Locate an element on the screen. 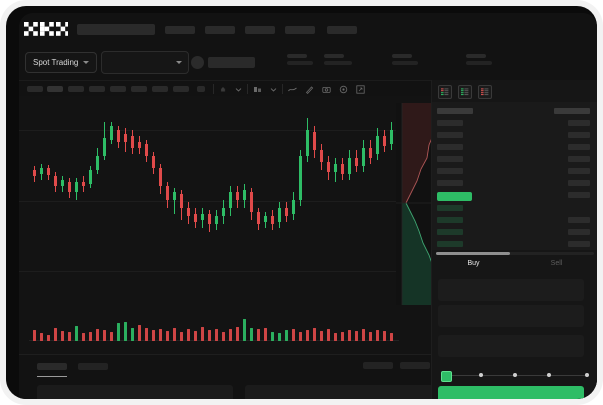 Image resolution: width=603 pixels, height=405 pixels. search-input is located at coordinates (116, 29).